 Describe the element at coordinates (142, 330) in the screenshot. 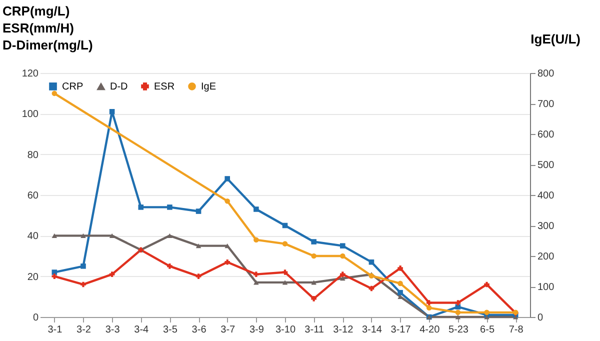

I see `x-tick-label: 3-4` at that location.